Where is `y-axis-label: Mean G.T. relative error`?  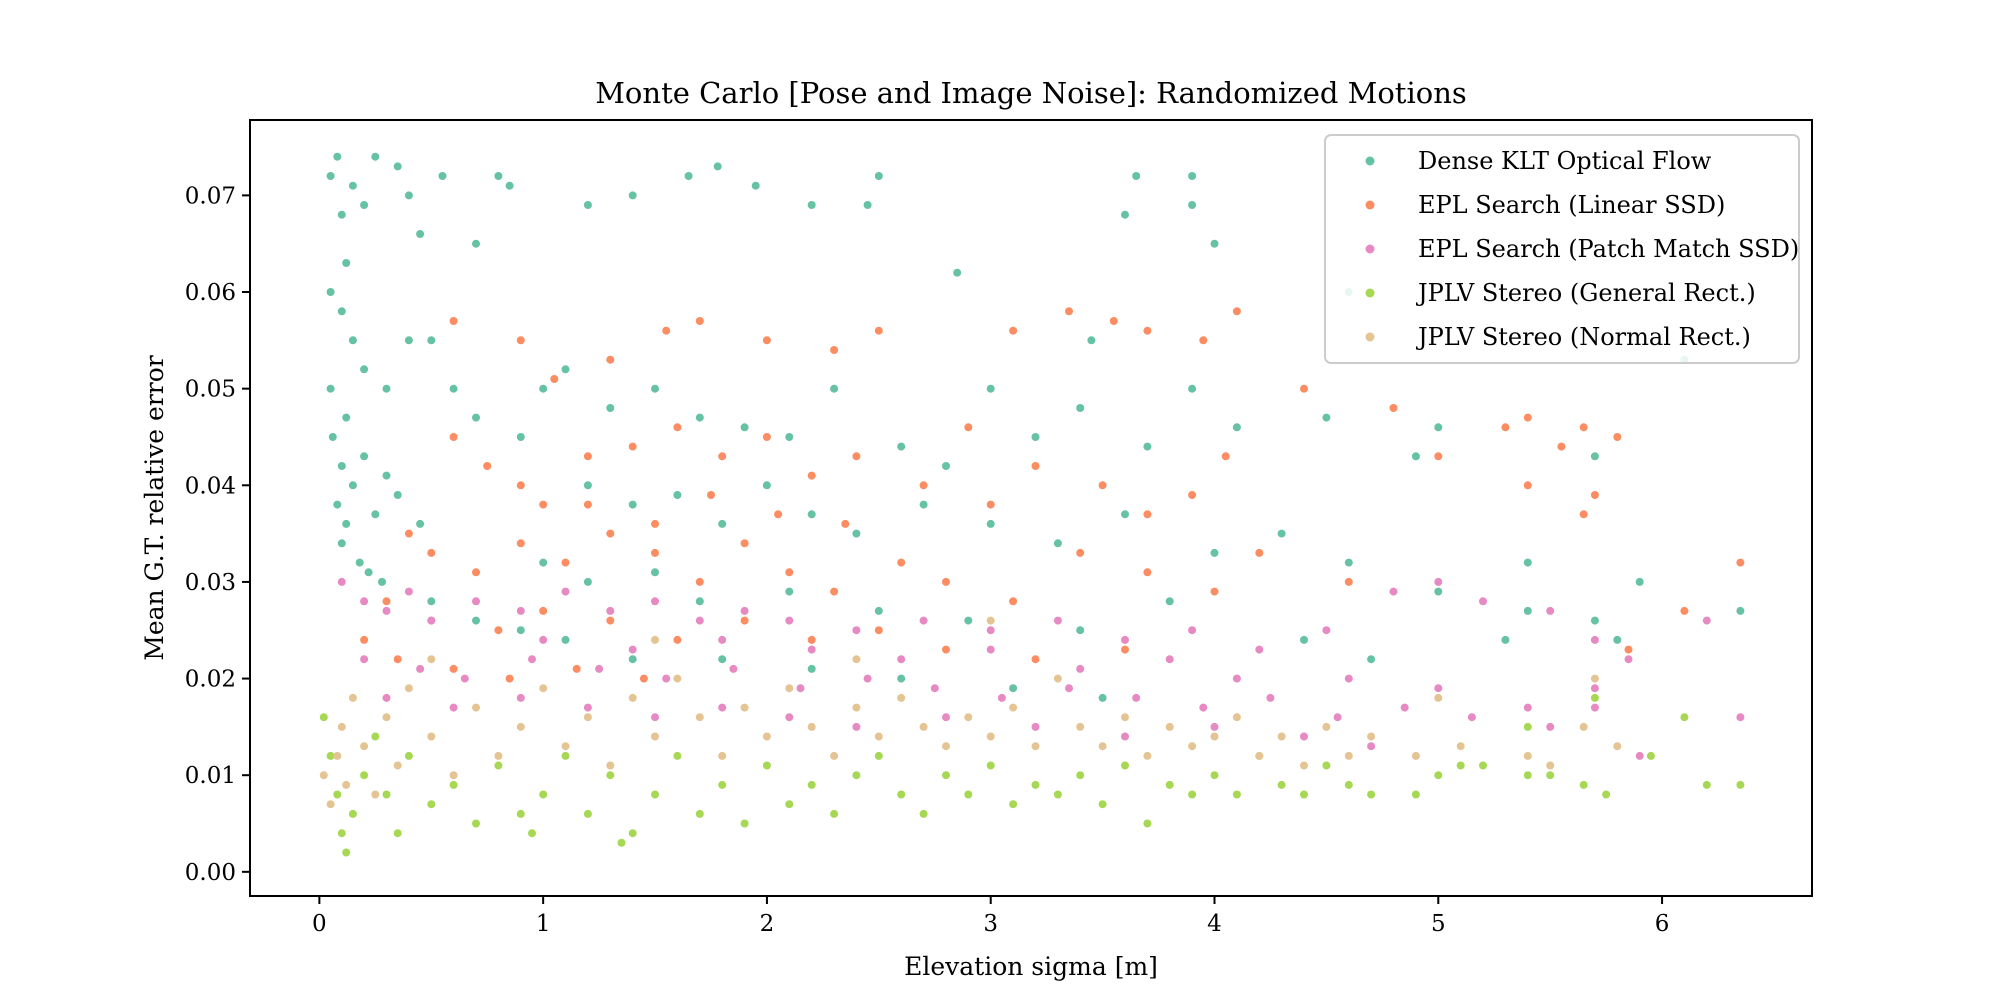
y-axis-label: Mean G.T. relative error is located at coordinates (154, 508).